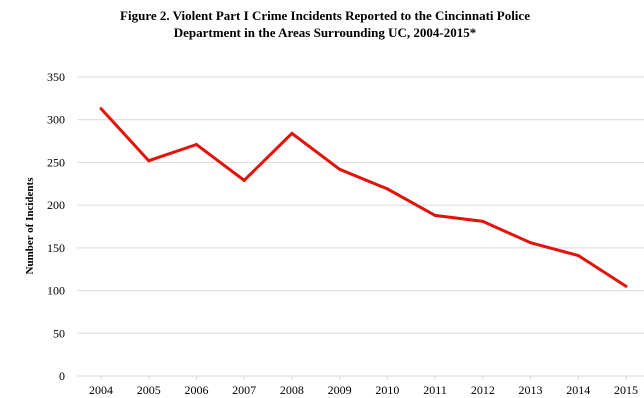 This screenshot has height=398, width=644. What do you see at coordinates (56, 77) in the screenshot?
I see `y-tick-label: 350` at bounding box center [56, 77].